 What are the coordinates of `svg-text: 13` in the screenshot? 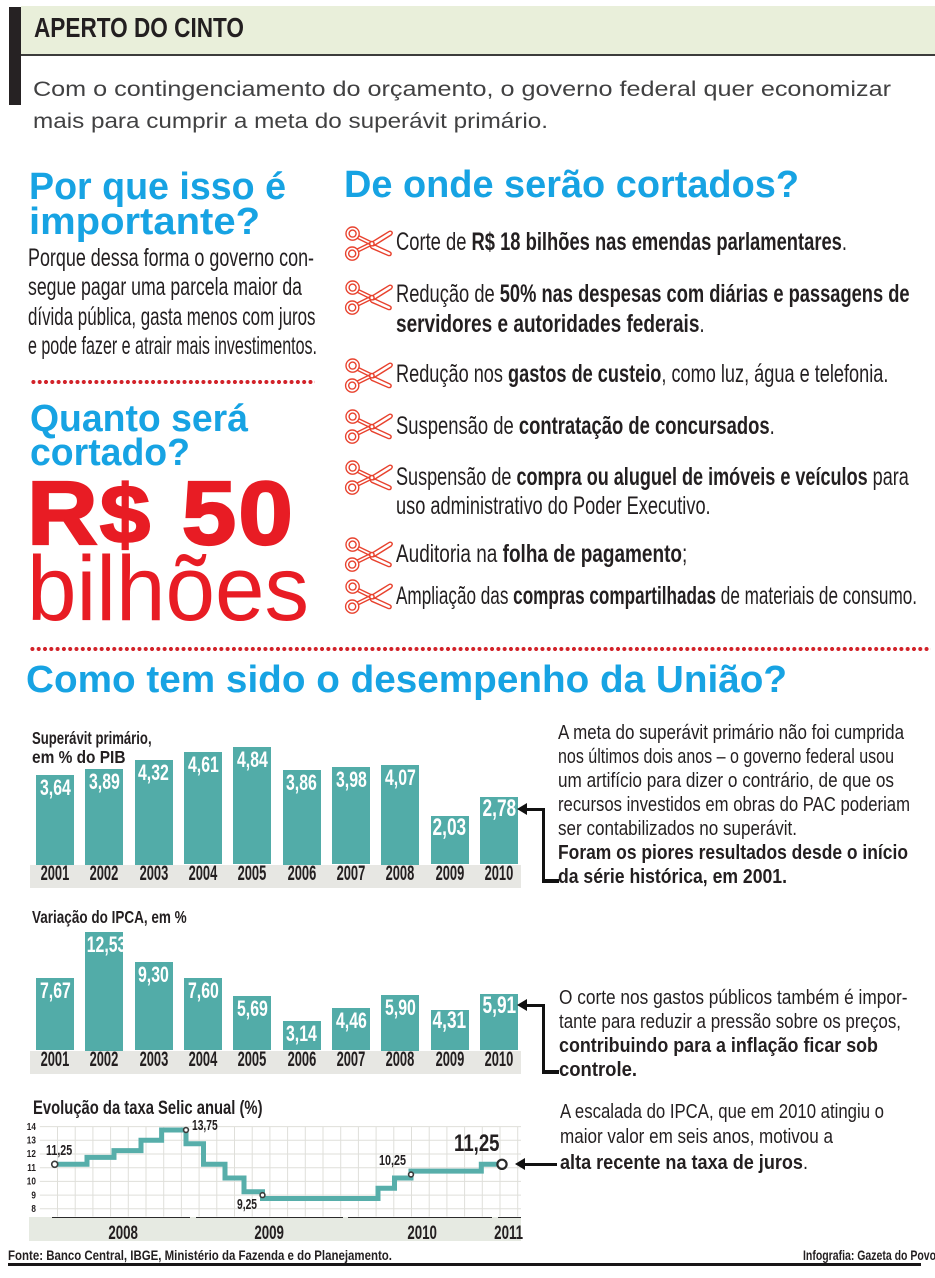 It's located at (31, 1139).